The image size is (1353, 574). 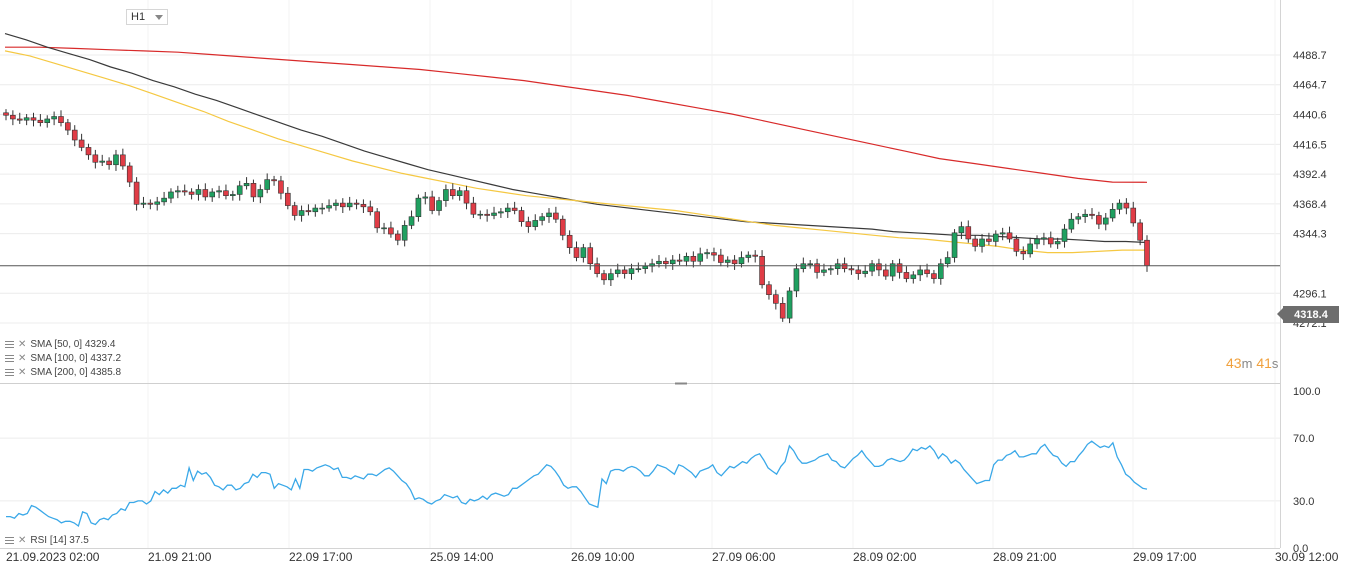 I want to click on countdown-sec-unit: s, so click(x=1275, y=363).